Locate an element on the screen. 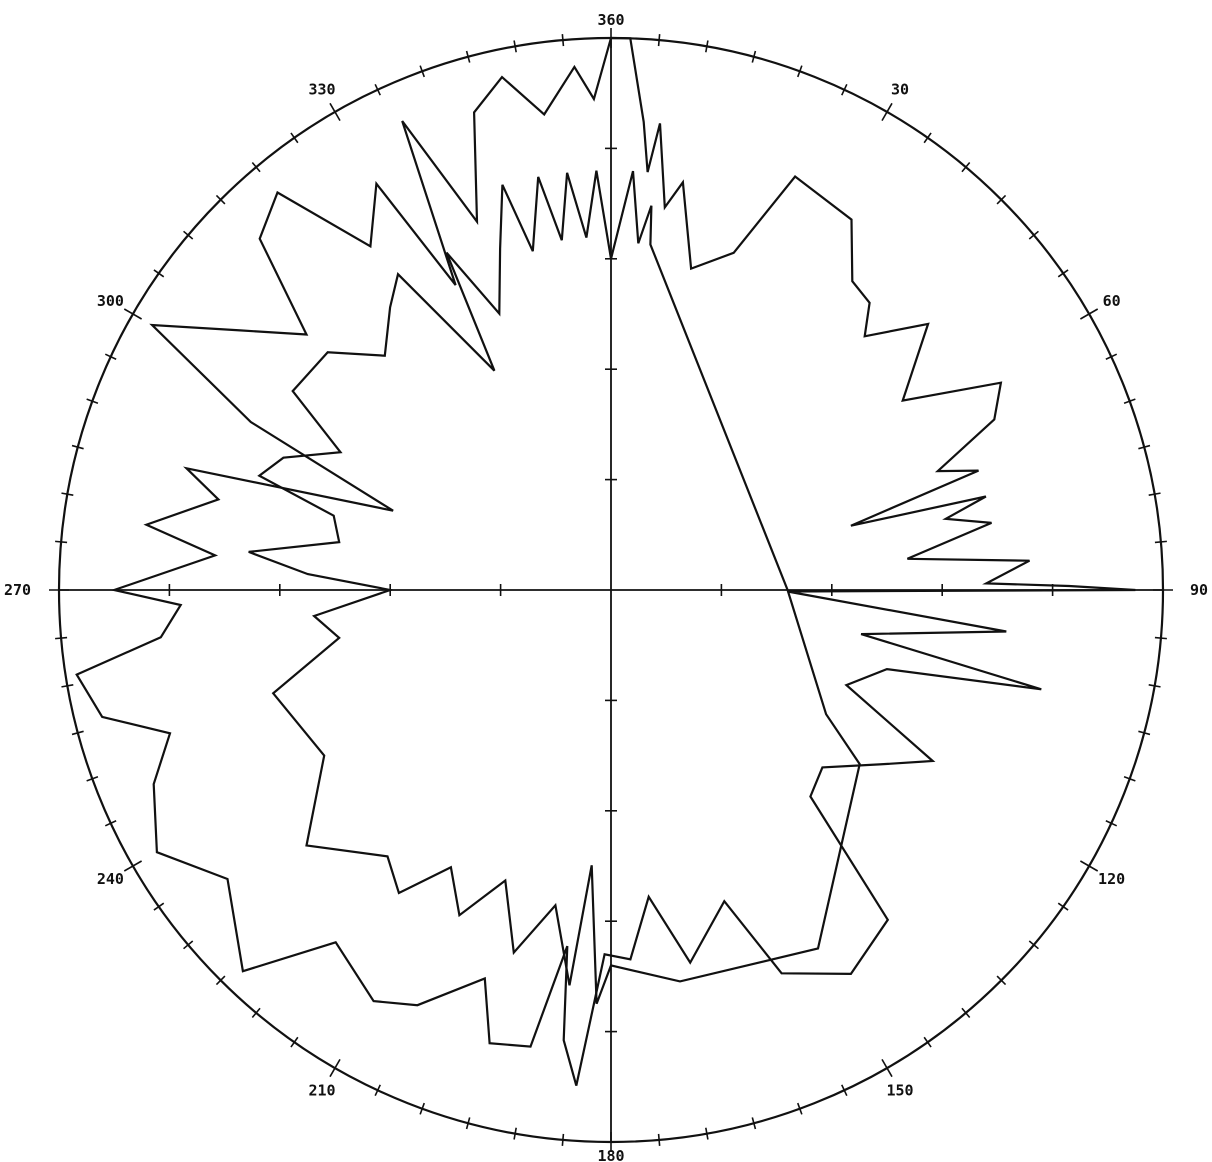 The height and width of the screenshot is (1162, 1212). angle-label-240: 240 is located at coordinates (110, 879).